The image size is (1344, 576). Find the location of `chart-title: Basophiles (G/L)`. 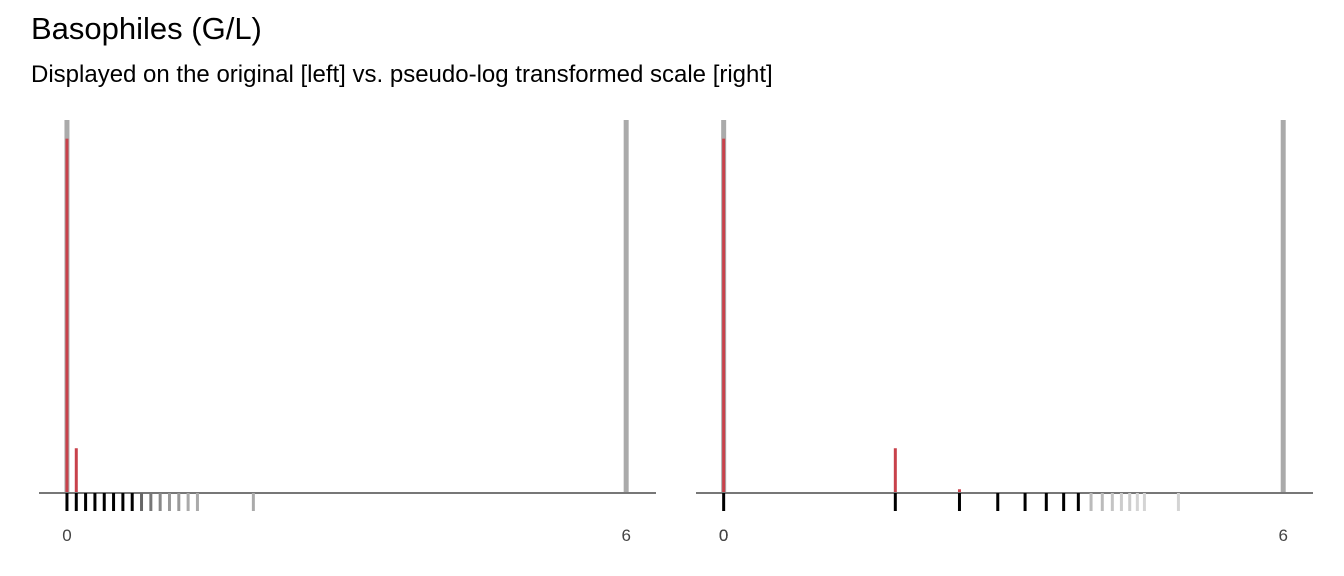

chart-title: Basophiles (G/L) is located at coordinates (146, 28).